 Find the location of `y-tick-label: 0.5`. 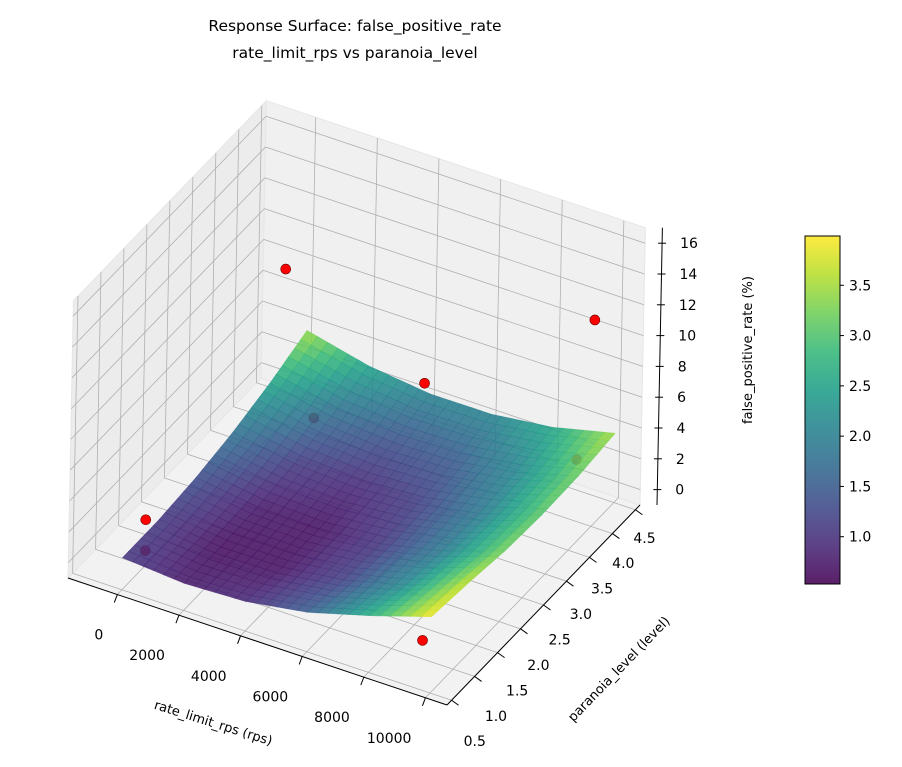

y-tick-label: 0.5 is located at coordinates (475, 742).